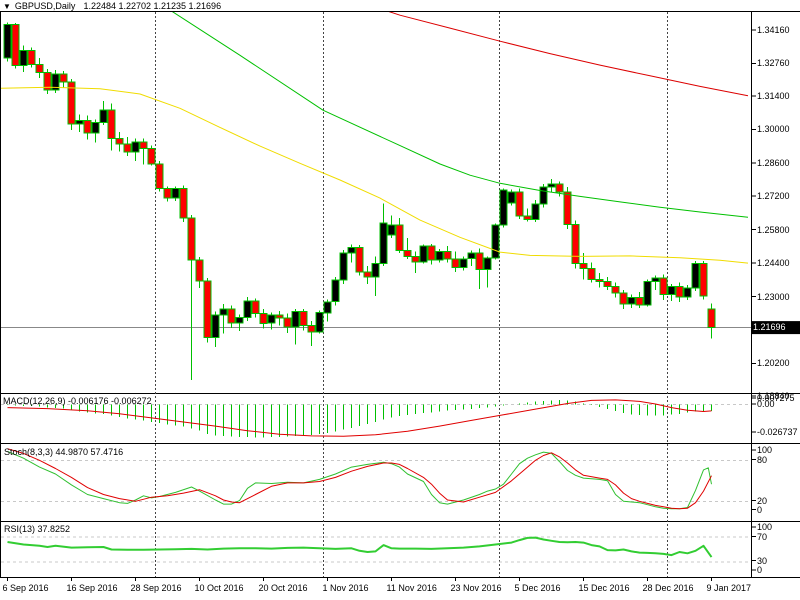 The height and width of the screenshot is (600, 800). What do you see at coordinates (77, 401) in the screenshot?
I see `macd-indicator-label: MACD(12,26,9) -0.006176 -0.006272` at bounding box center [77, 401].